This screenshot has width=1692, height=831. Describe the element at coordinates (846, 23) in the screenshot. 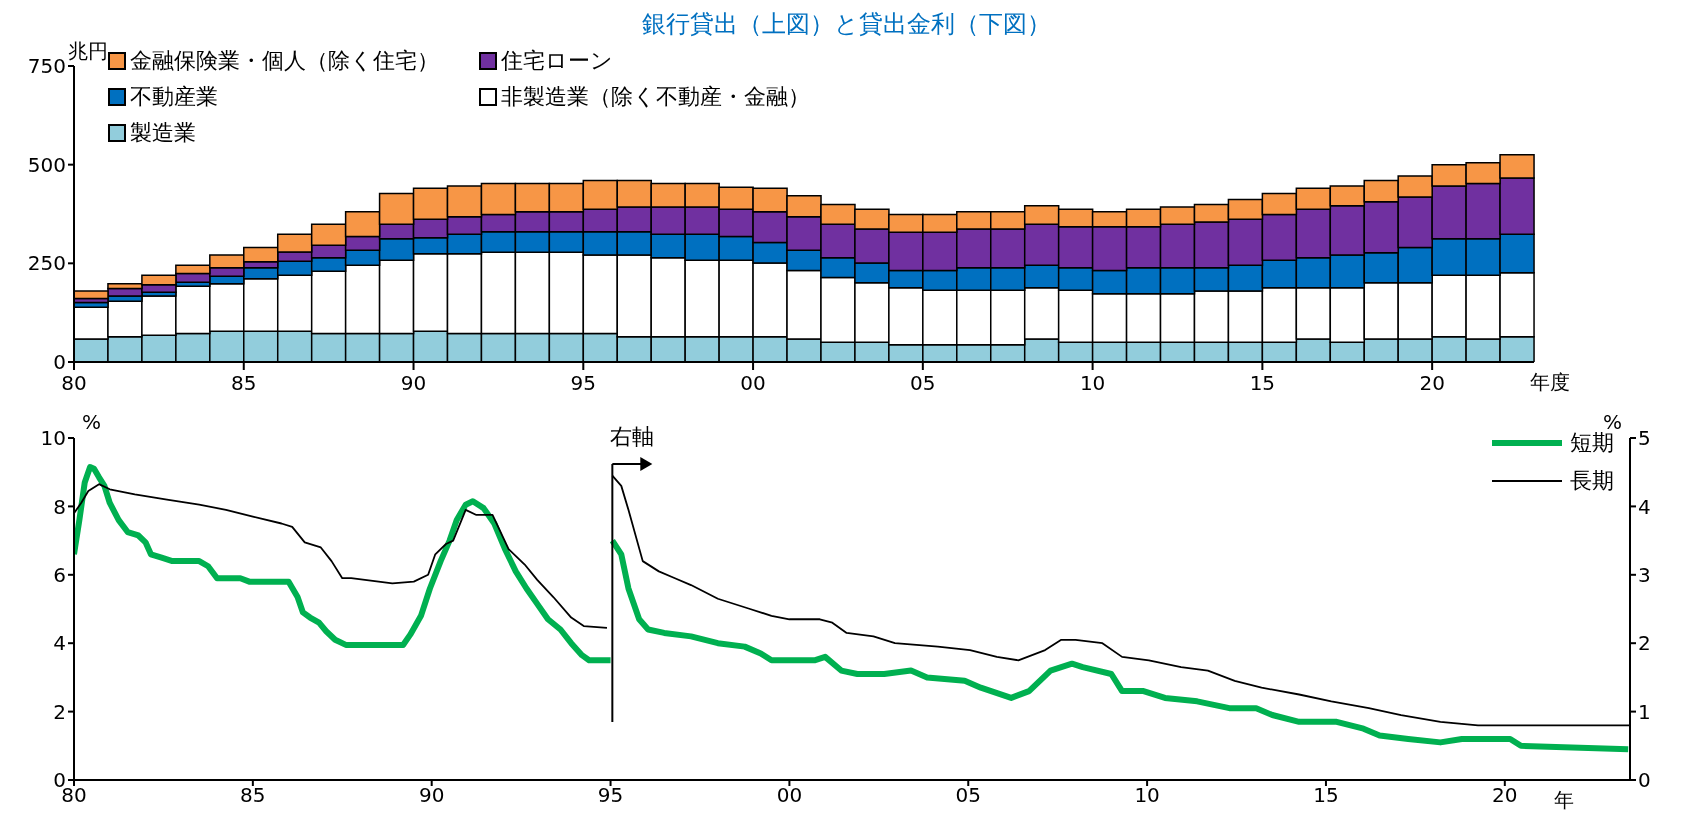

I see `chart-title: 銀行貸出（上図）と貸出金利（下図）` at that location.